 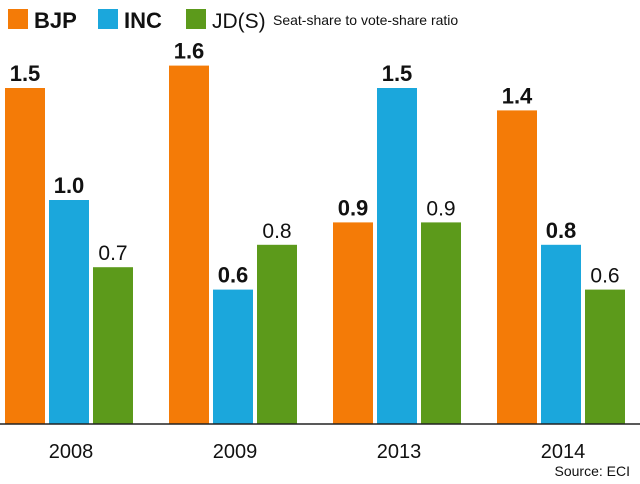 I want to click on bar-inc-2008, so click(x=69, y=312).